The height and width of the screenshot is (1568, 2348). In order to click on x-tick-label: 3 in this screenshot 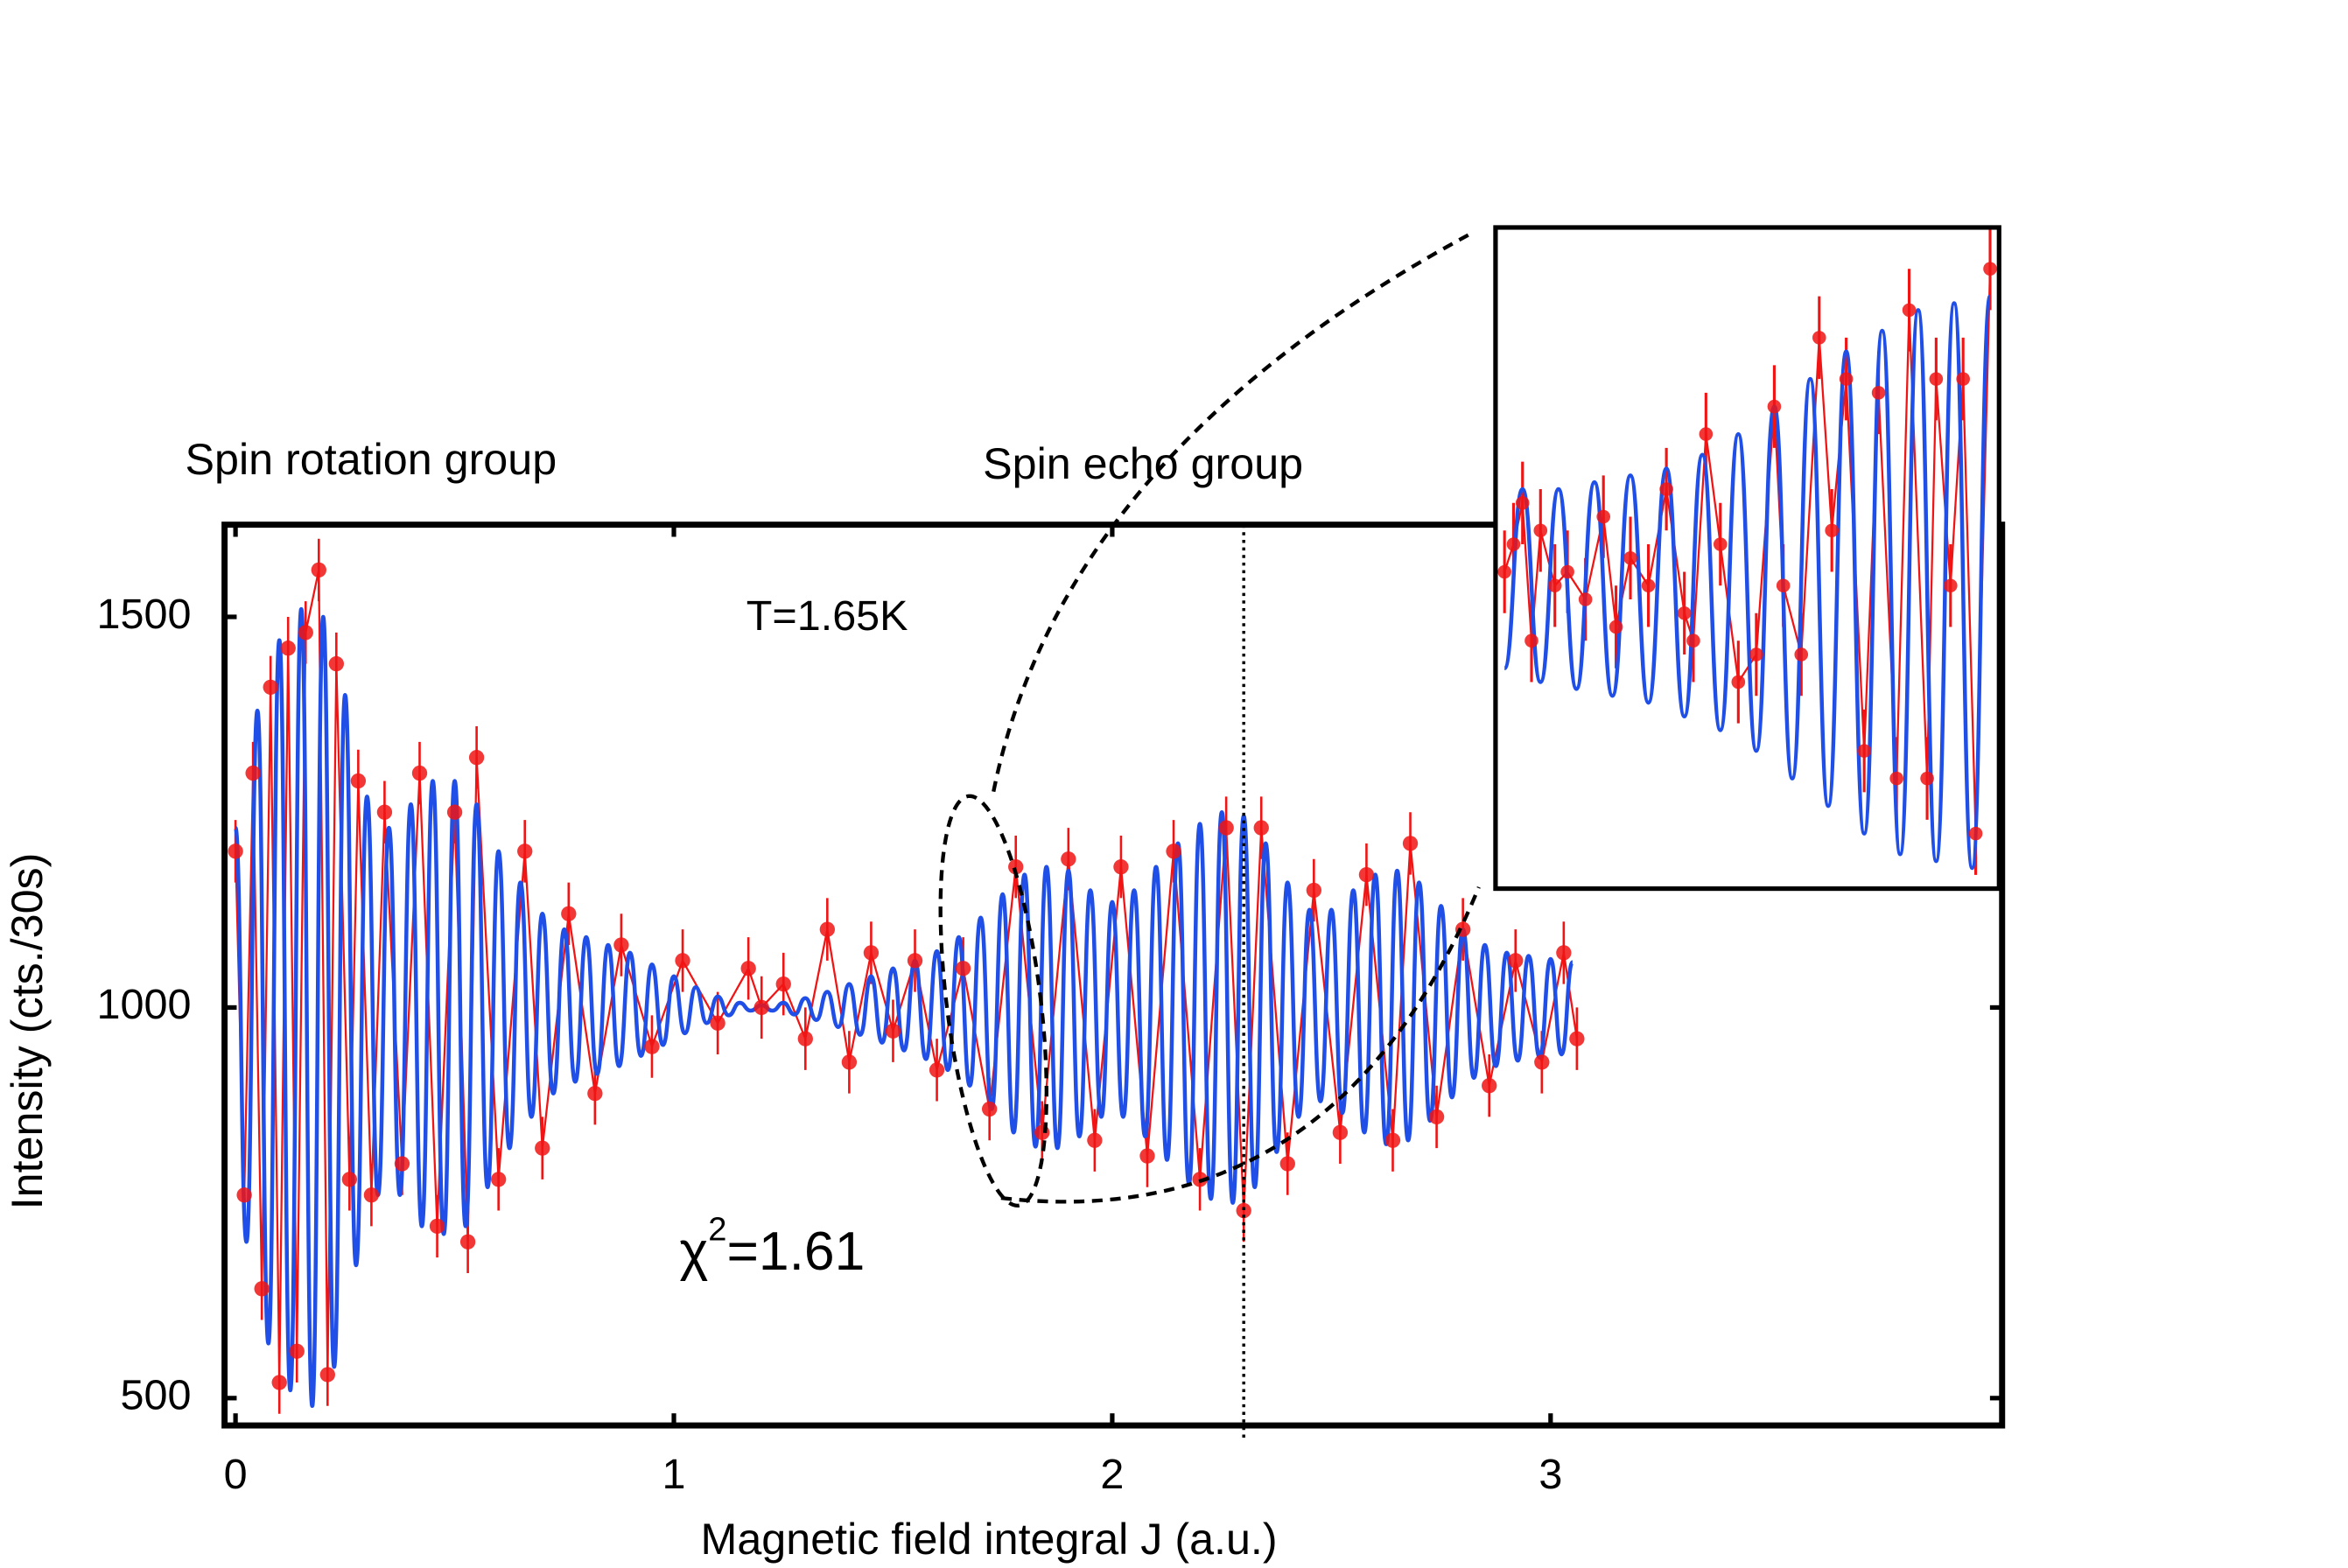, I will do `click(1550, 1474)`.